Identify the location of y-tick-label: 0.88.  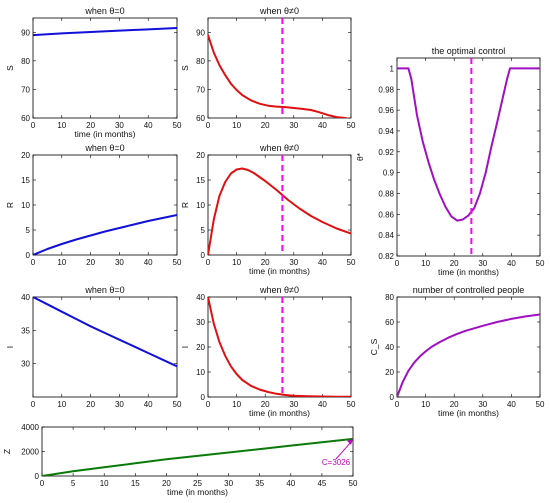
(386, 193).